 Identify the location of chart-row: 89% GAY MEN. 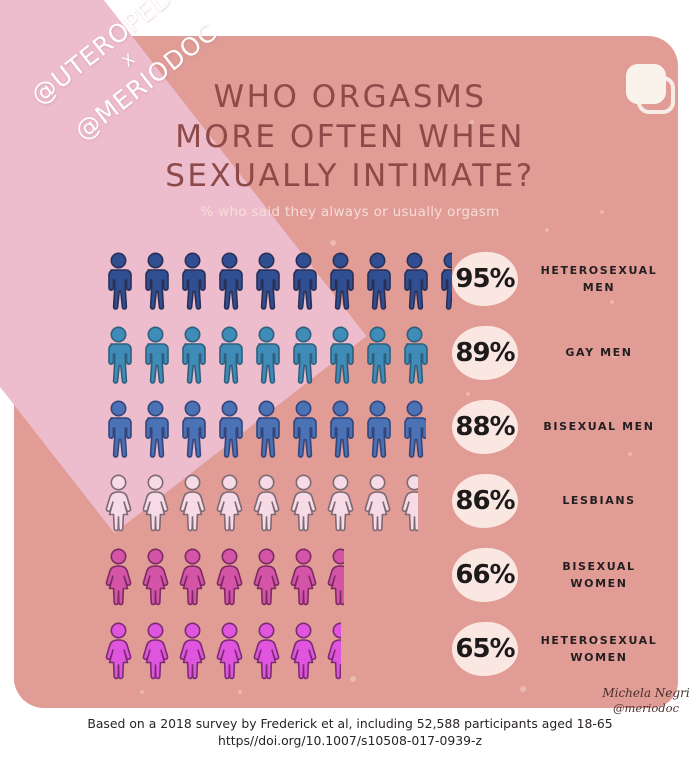
(380, 361).